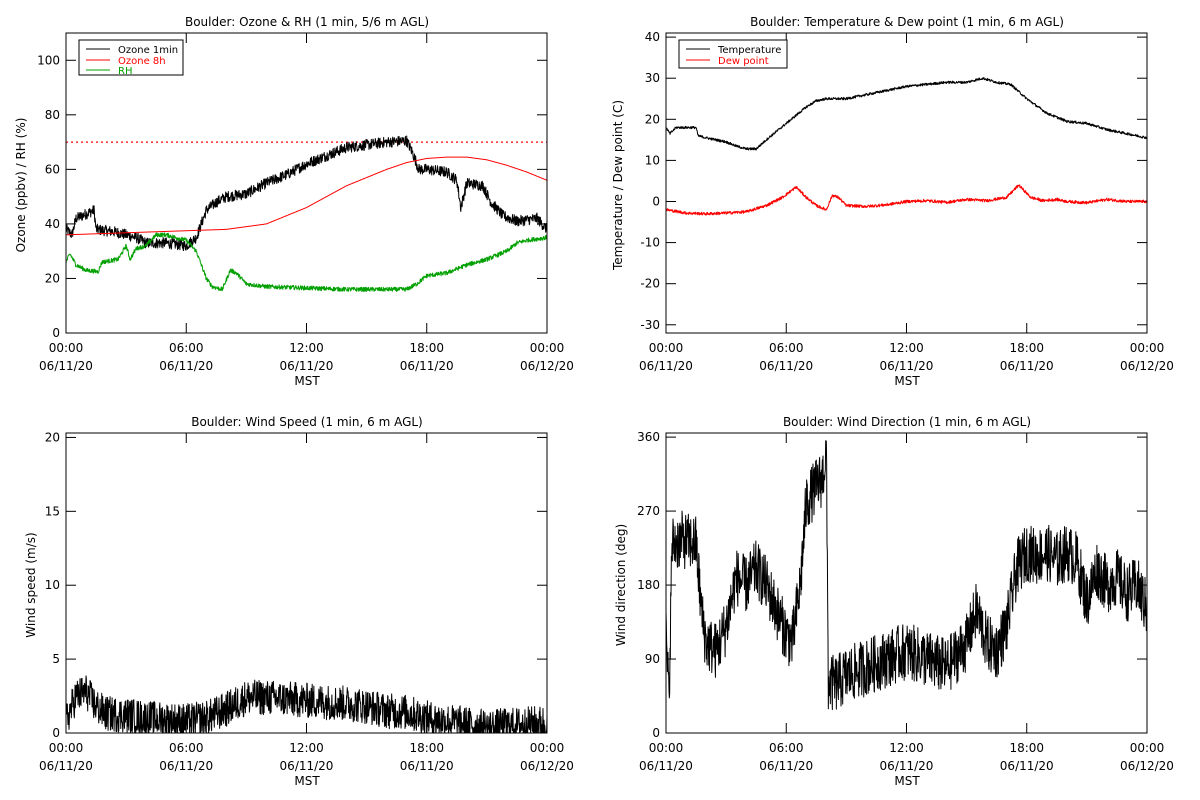 The height and width of the screenshot is (800, 1200). Describe the element at coordinates (906, 348) in the screenshot. I see `temperature-dewpoint-xtick-label-time: 12:00` at that location.